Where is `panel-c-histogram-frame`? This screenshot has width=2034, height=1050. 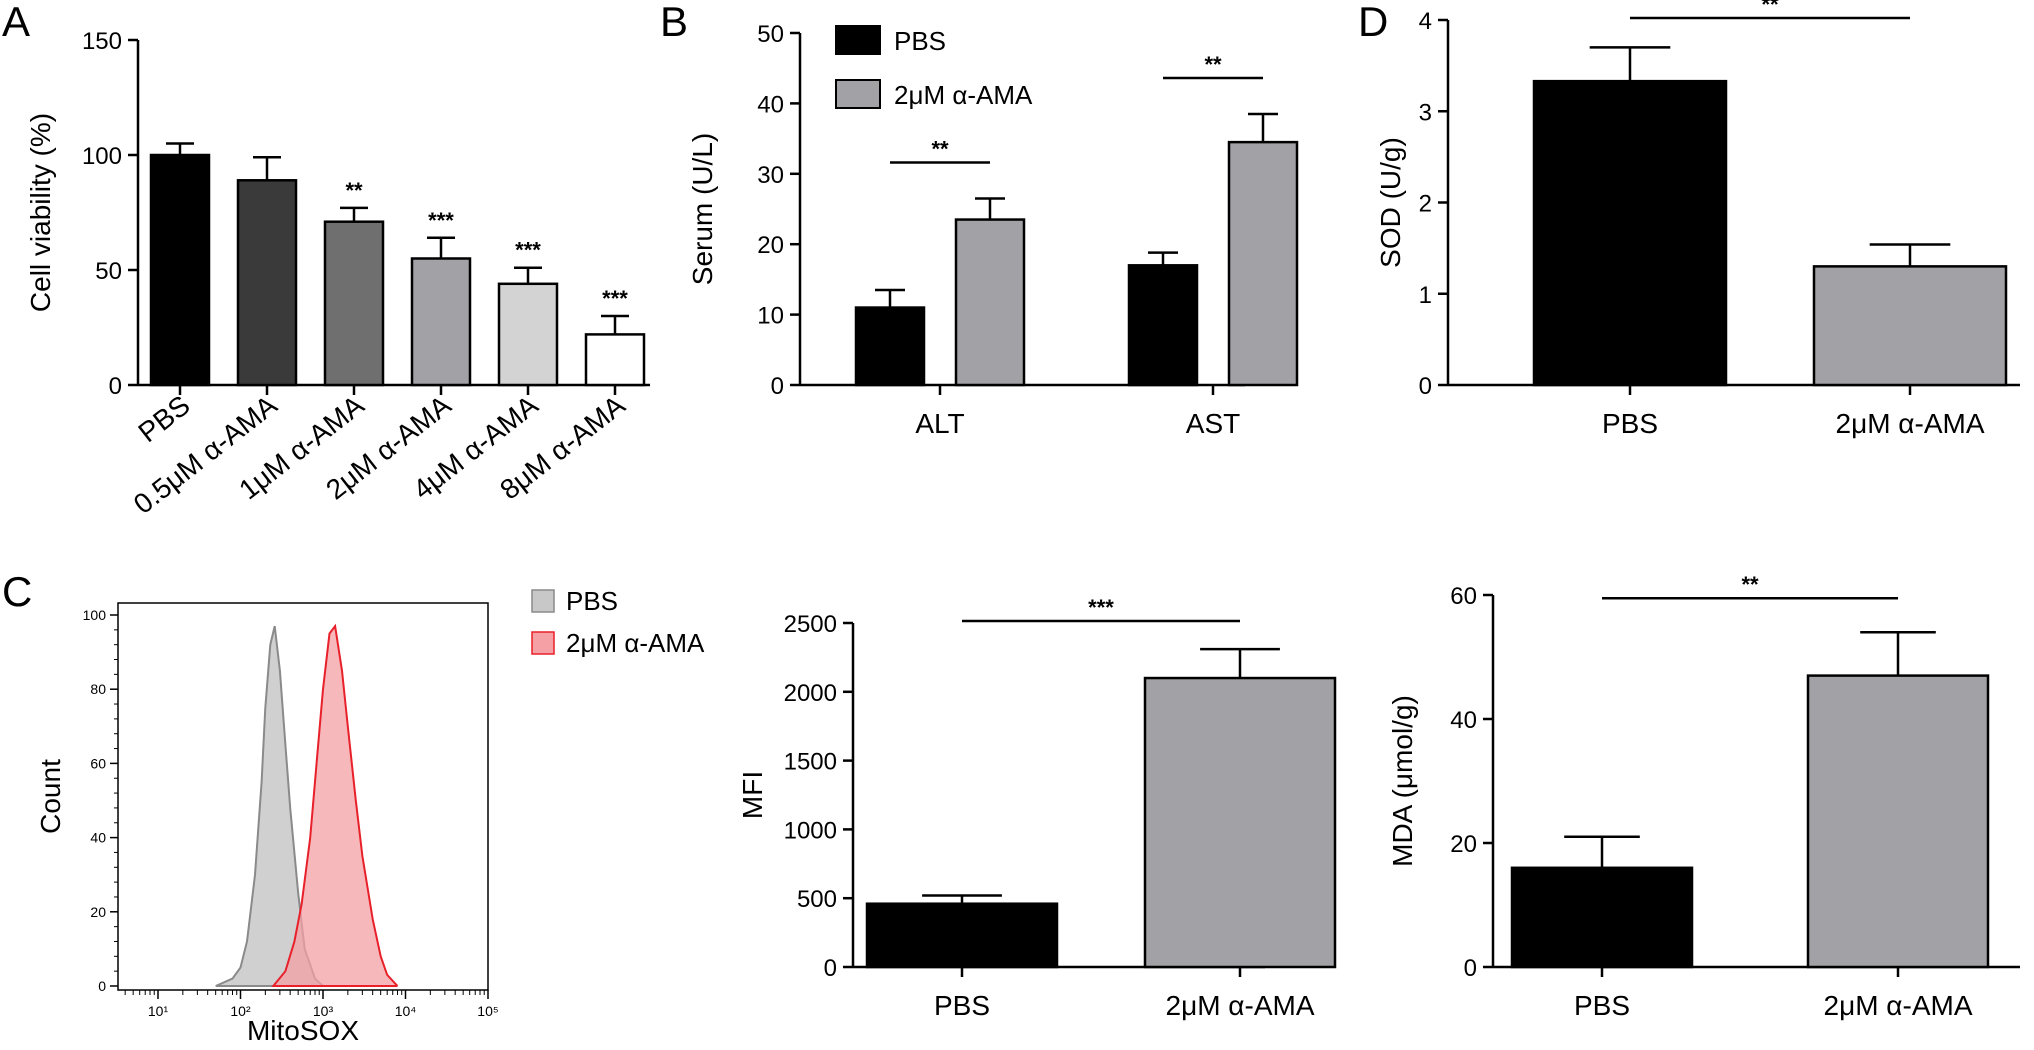
panel-c-histogram-frame is located at coordinates (303, 796).